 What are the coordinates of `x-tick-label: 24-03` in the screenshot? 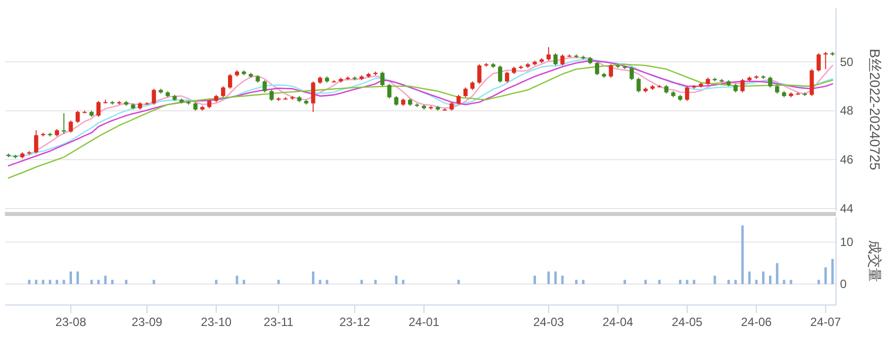 It's located at (548, 322).